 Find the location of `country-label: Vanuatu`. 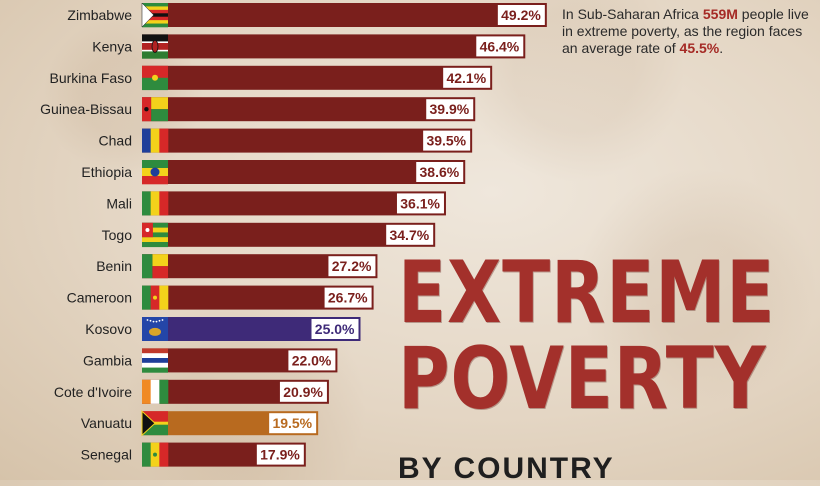

country-label: Vanuatu is located at coordinates (106, 423).